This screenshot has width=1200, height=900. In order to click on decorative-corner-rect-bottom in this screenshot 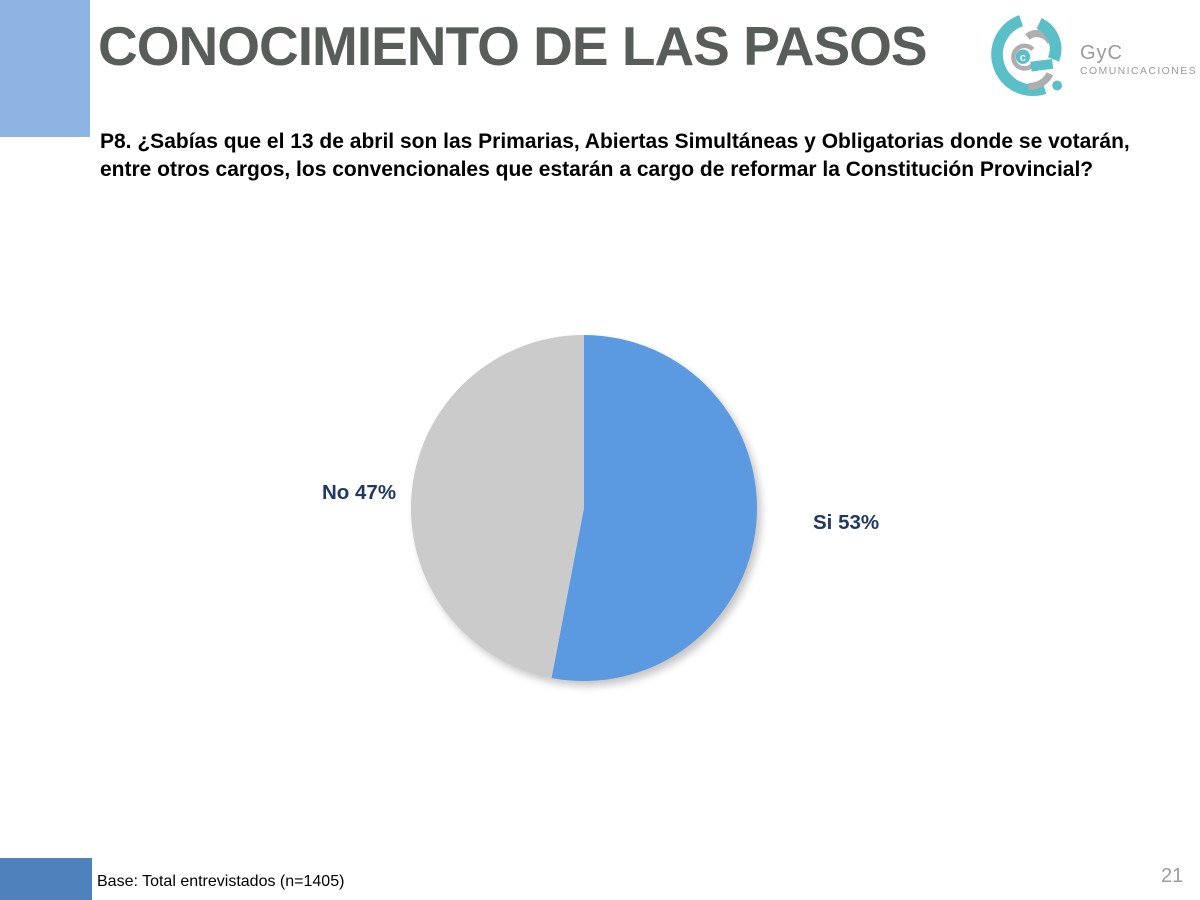, I will do `click(46, 879)`.